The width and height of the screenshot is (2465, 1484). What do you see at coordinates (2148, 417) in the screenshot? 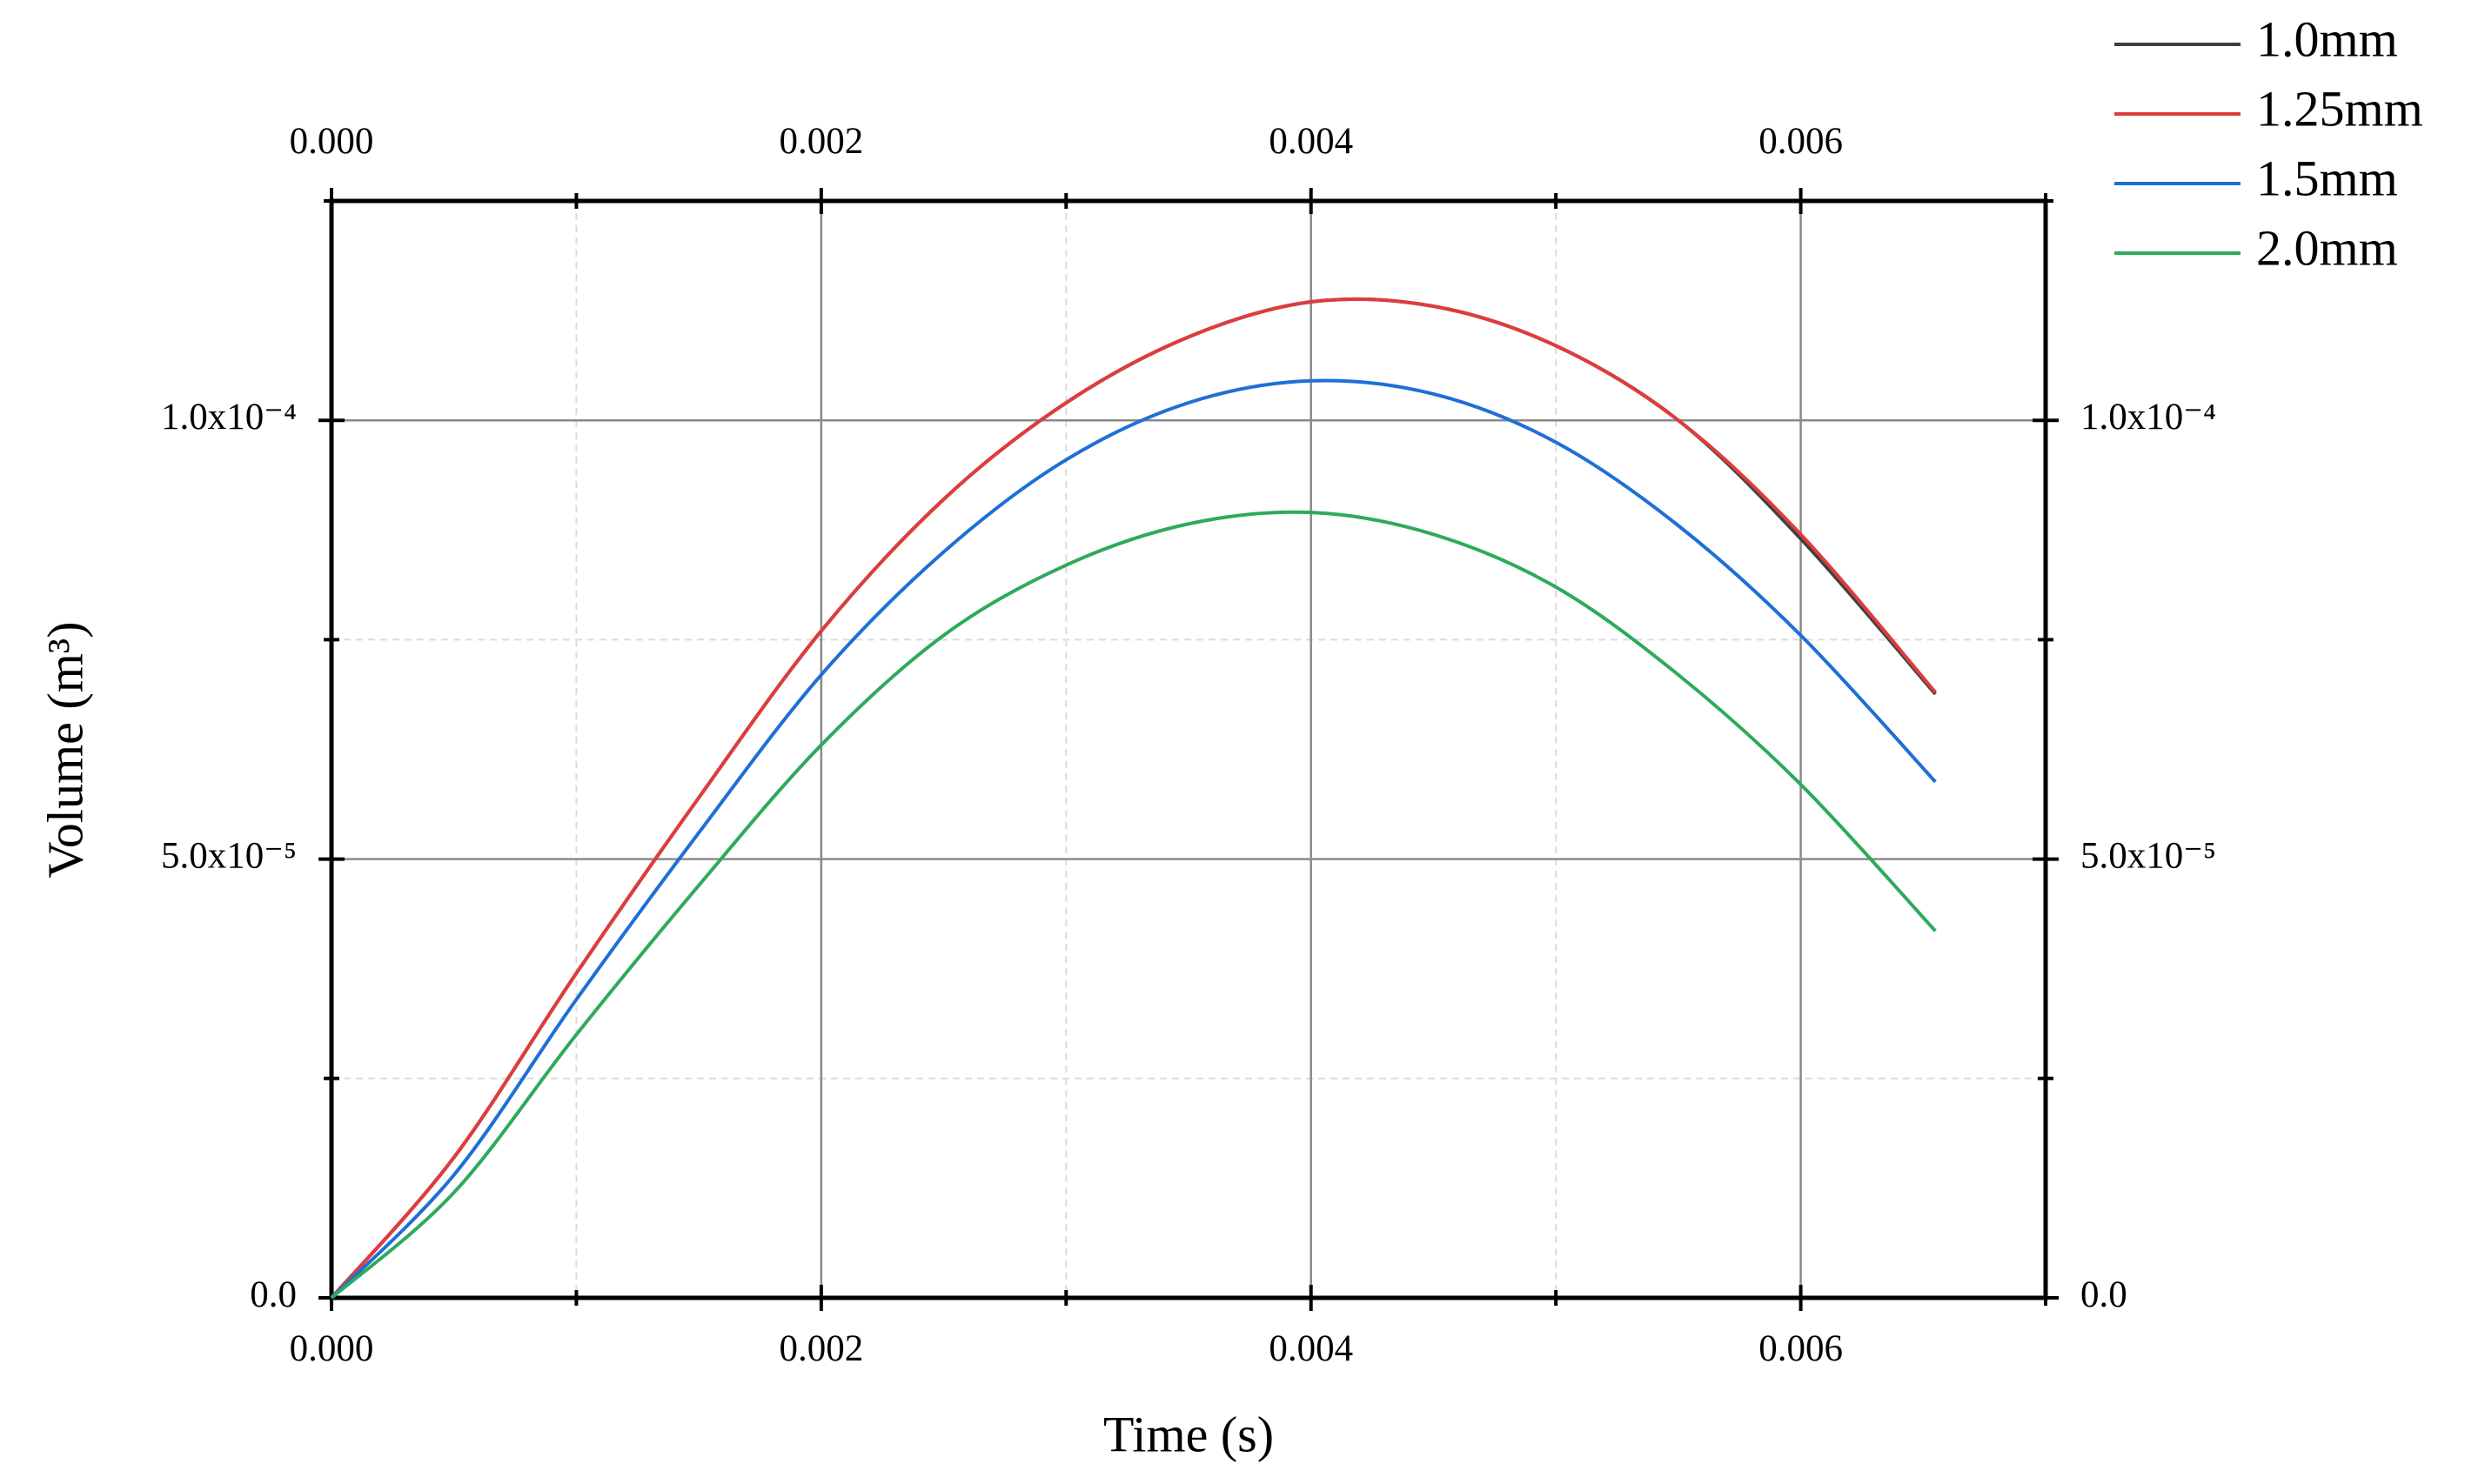
I see `y-tick-label-right: 1.0x10⁻⁴` at bounding box center [2148, 417].